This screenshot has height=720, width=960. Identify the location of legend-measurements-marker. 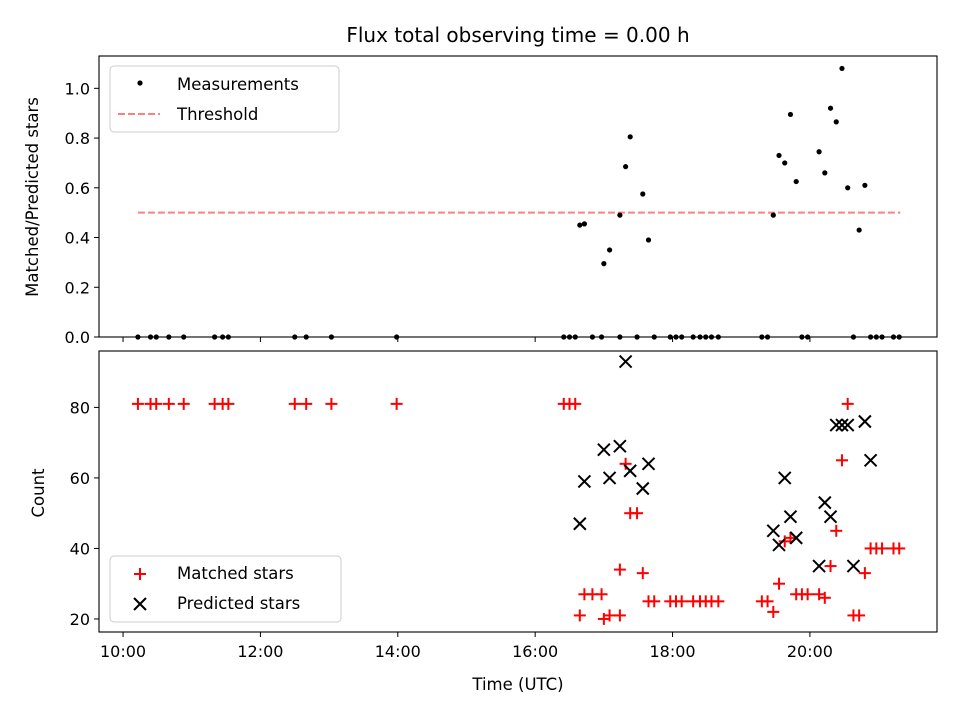
(140, 83).